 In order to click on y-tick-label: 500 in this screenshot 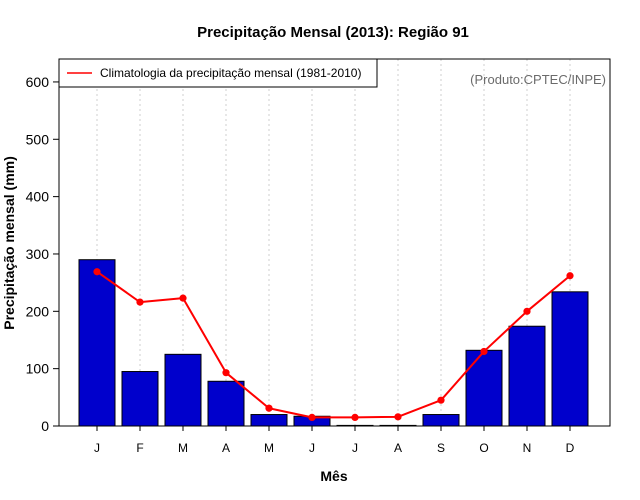, I will do `click(38, 139)`.